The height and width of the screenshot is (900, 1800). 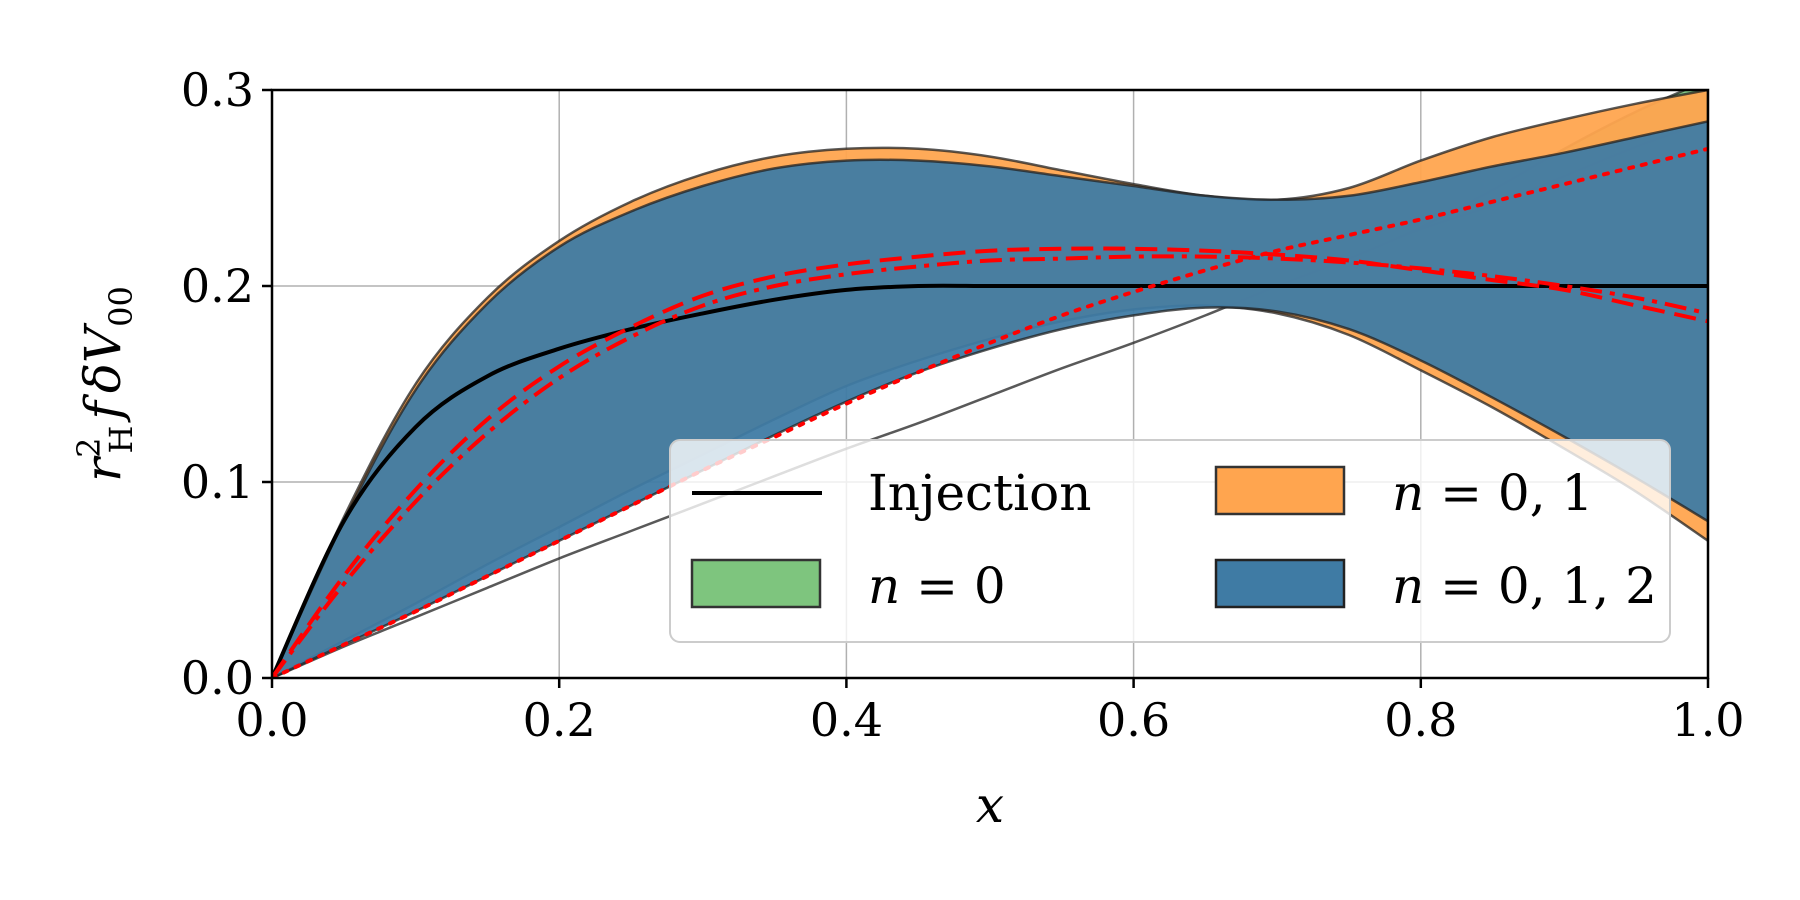 I want to click on x-tick-label: 0.0, so click(x=271, y=720).